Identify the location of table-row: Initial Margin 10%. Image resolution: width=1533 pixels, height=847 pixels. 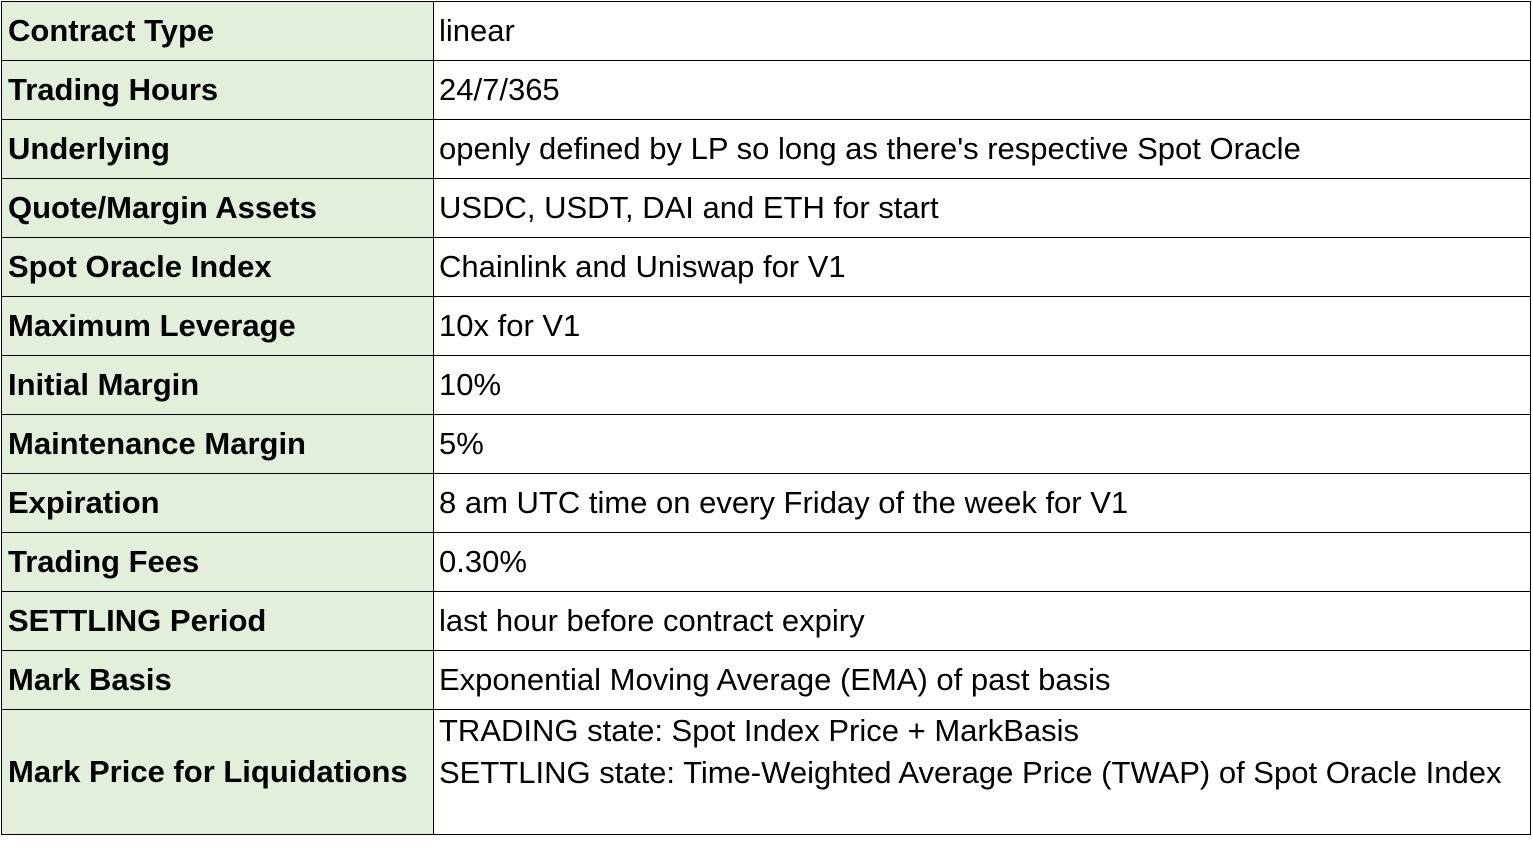
(766, 385).